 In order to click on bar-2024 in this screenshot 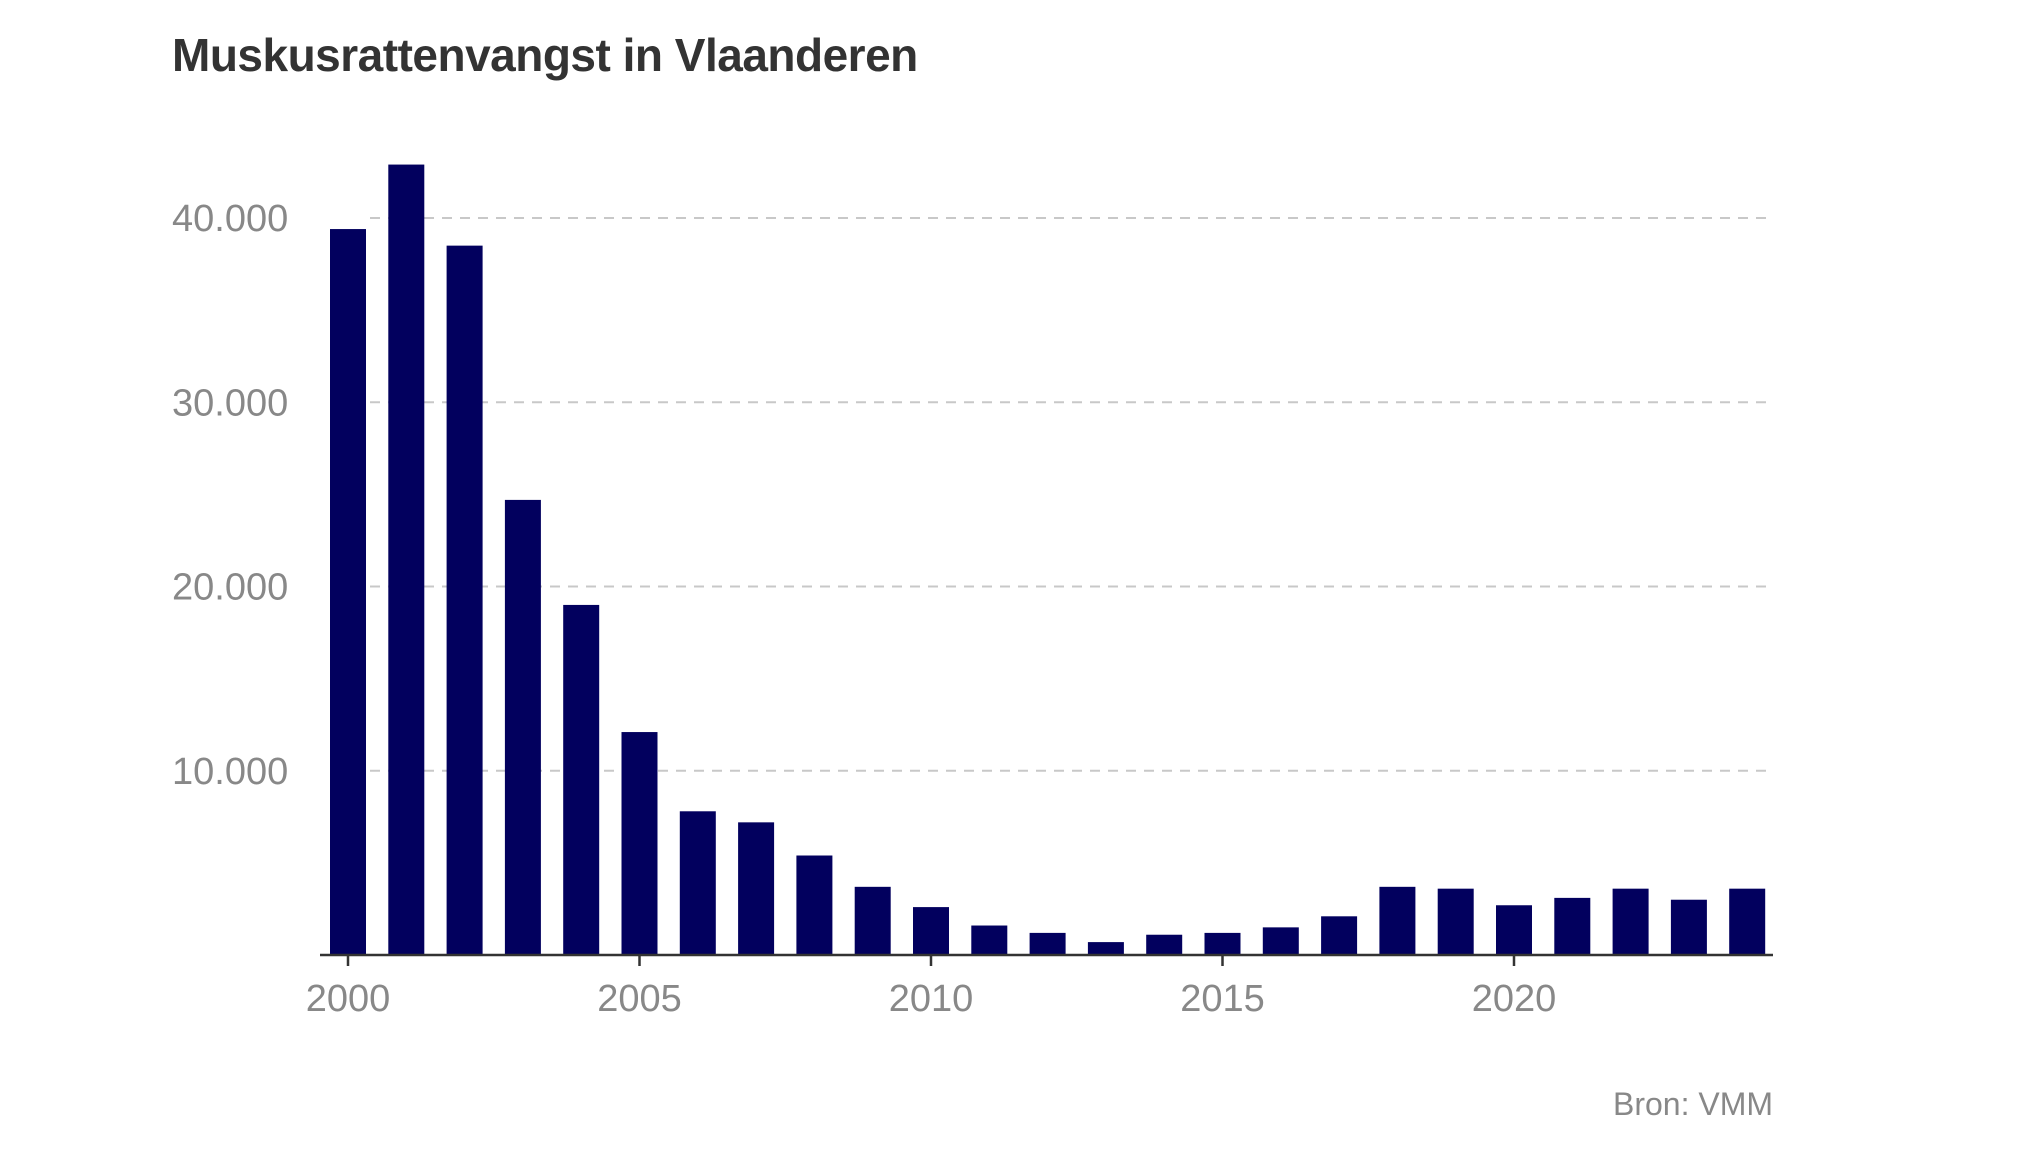, I will do `click(1747, 921)`.